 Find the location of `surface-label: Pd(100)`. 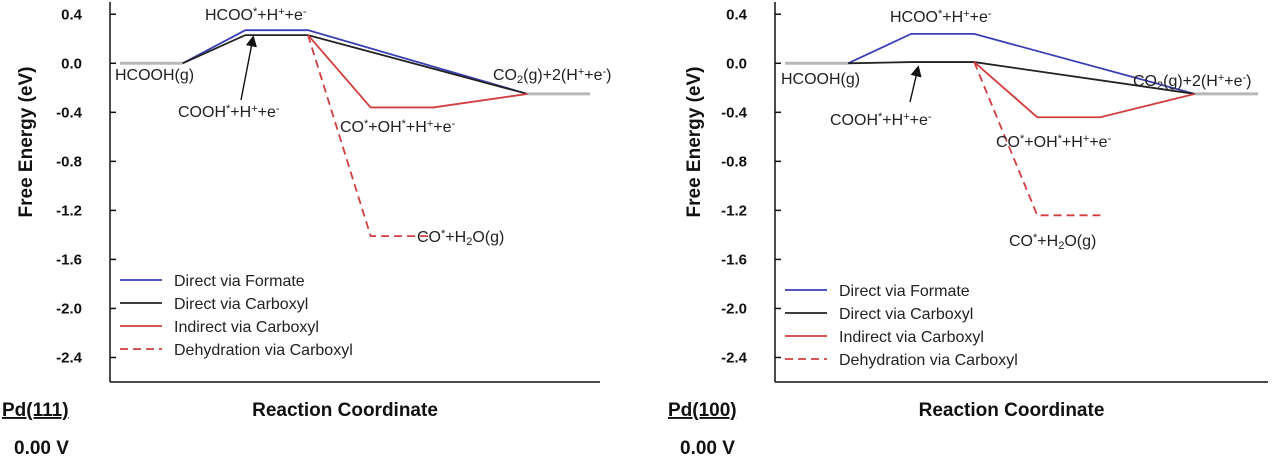

surface-label: Pd(100) is located at coordinates (702, 410).